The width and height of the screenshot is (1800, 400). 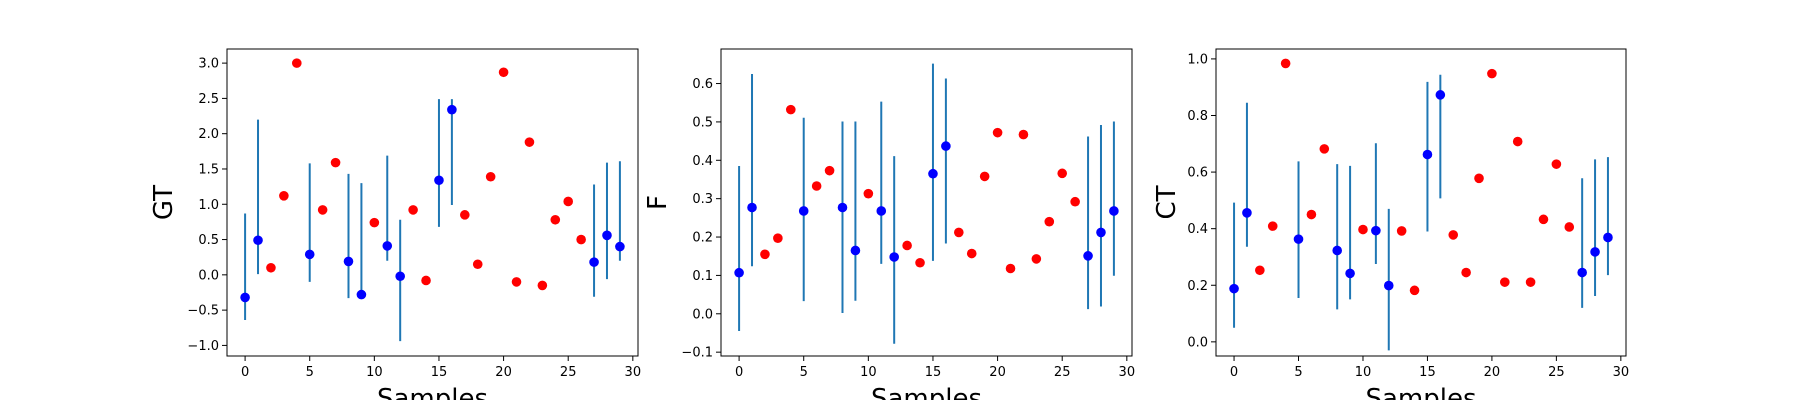 I want to click on y-tick-label: −1.0, so click(x=203, y=346).